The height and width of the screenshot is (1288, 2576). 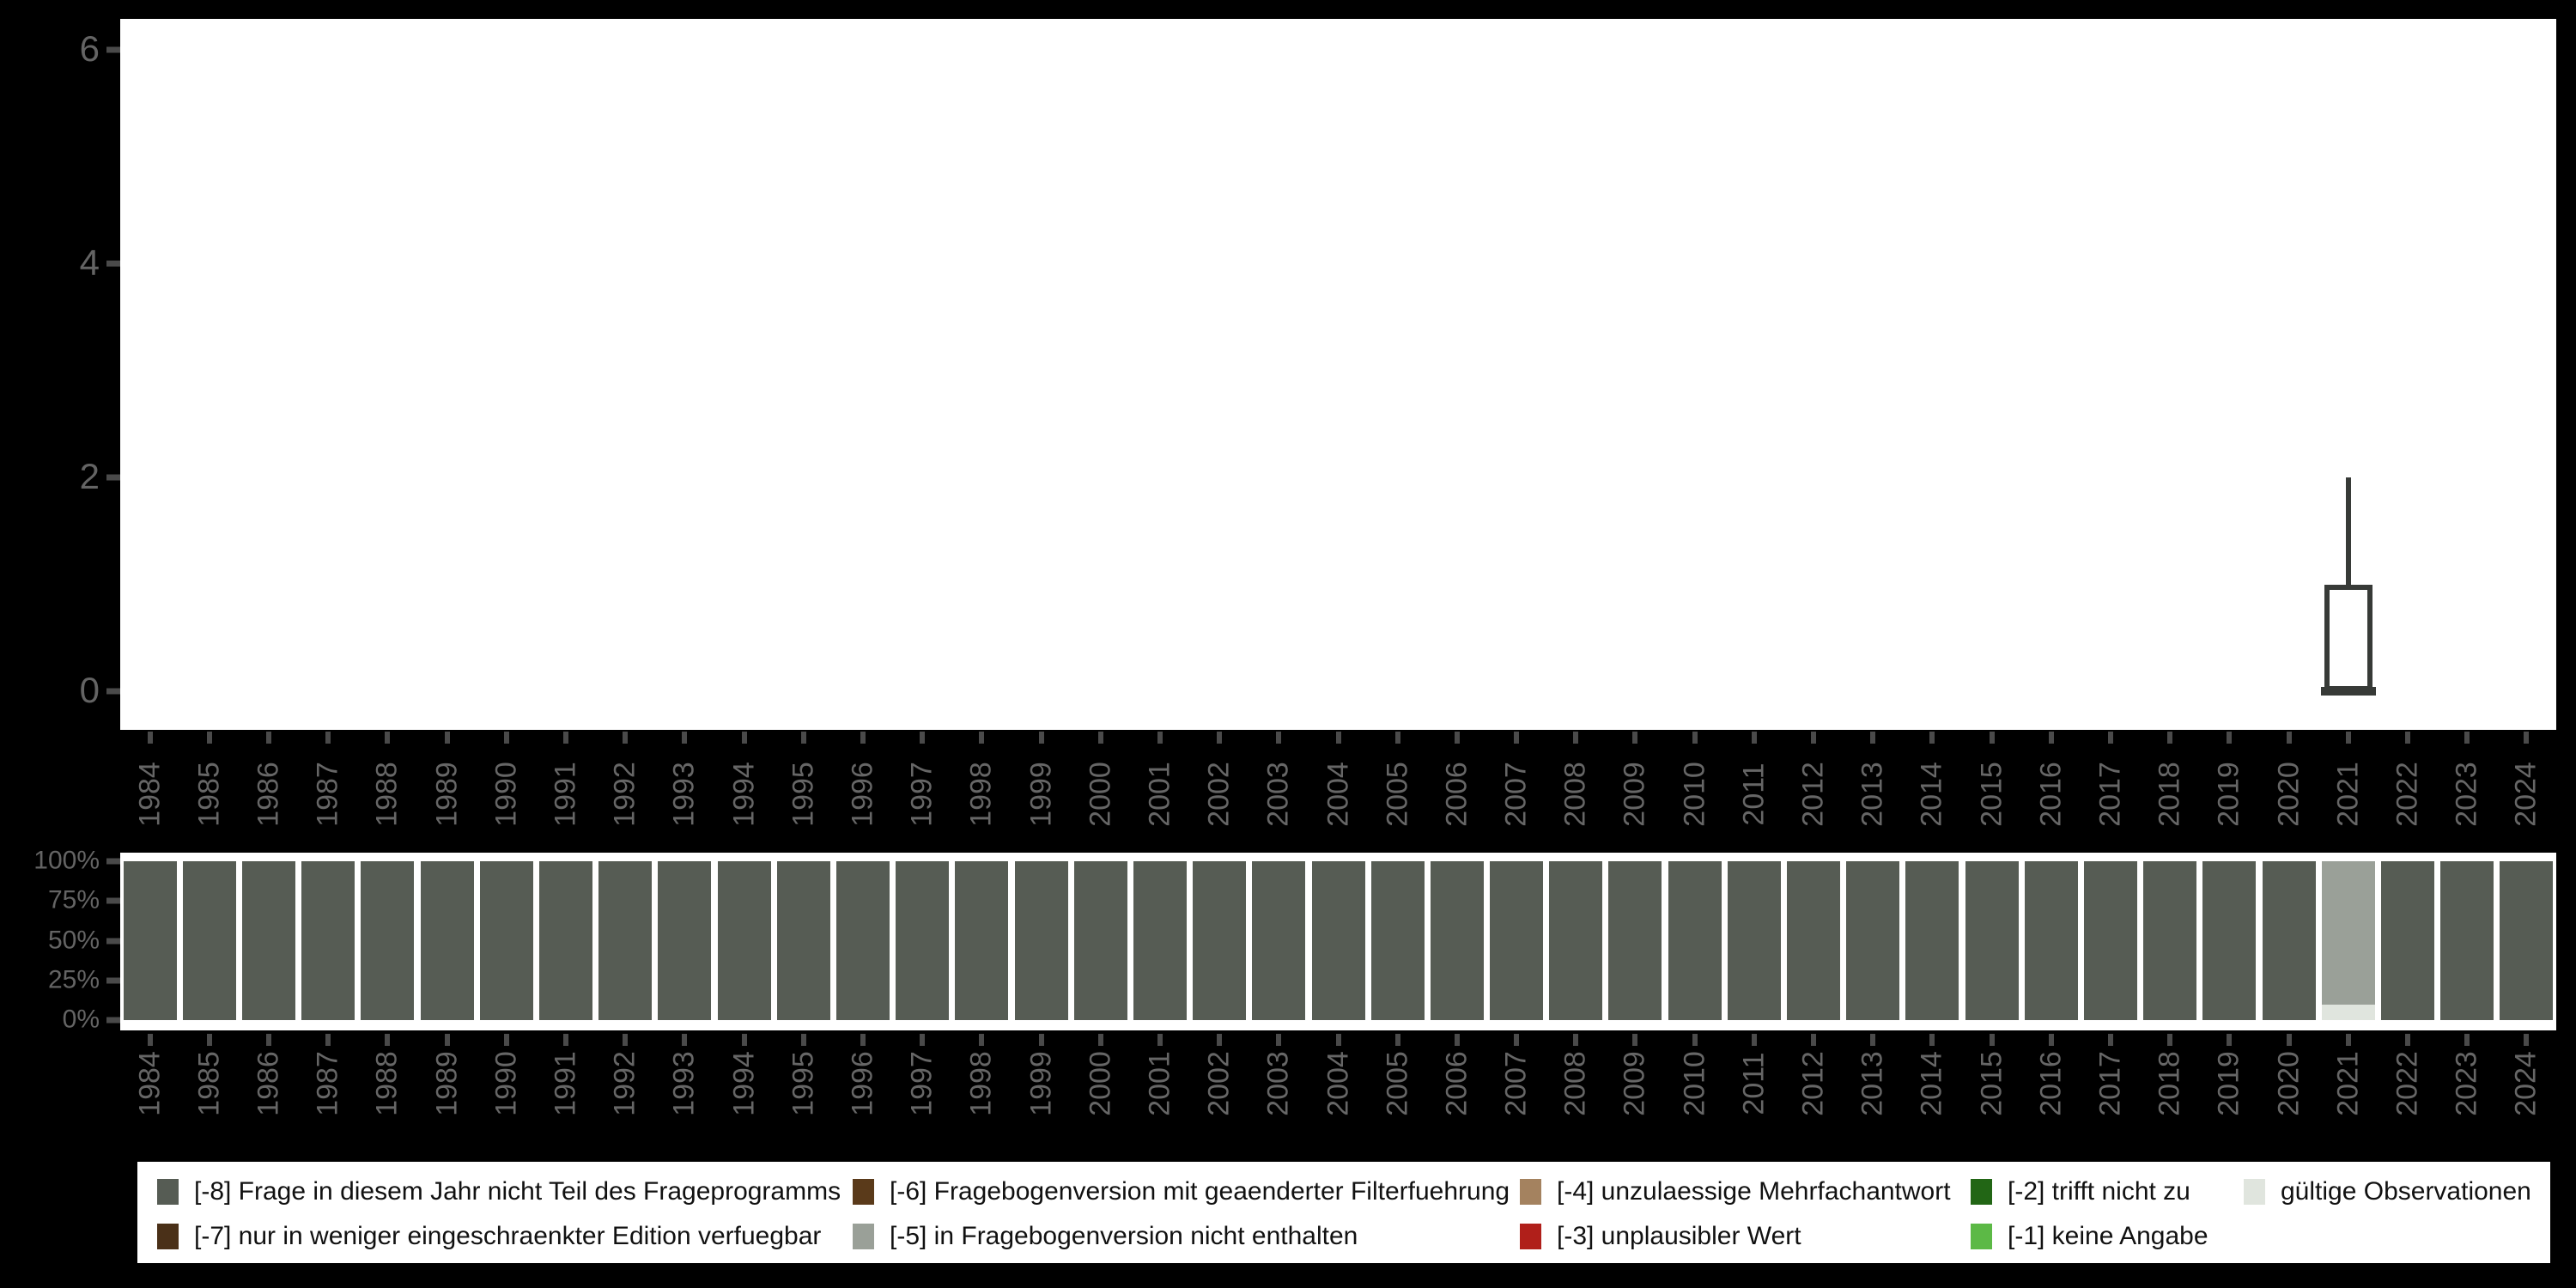 I want to click on bar-column-1994, so click(x=744, y=940).